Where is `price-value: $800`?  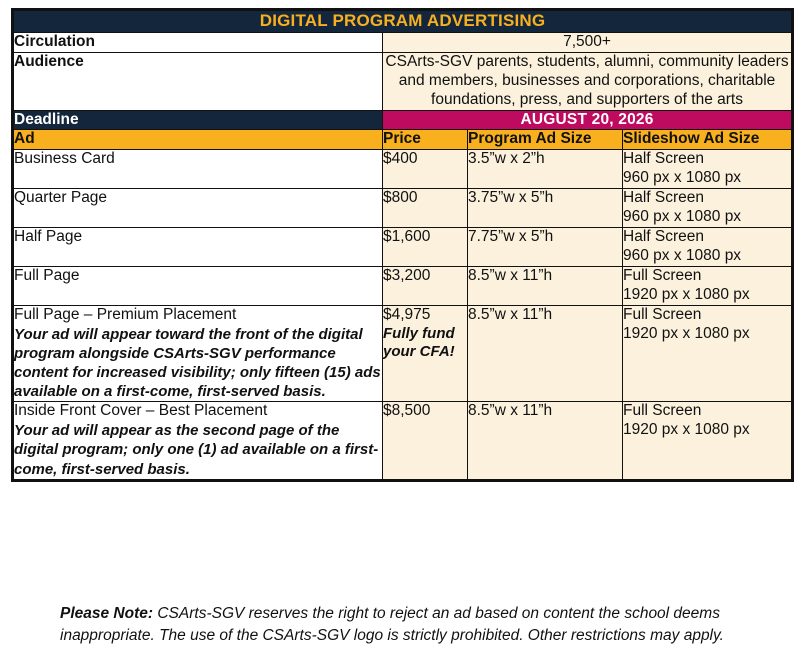 price-value: $800 is located at coordinates (400, 198).